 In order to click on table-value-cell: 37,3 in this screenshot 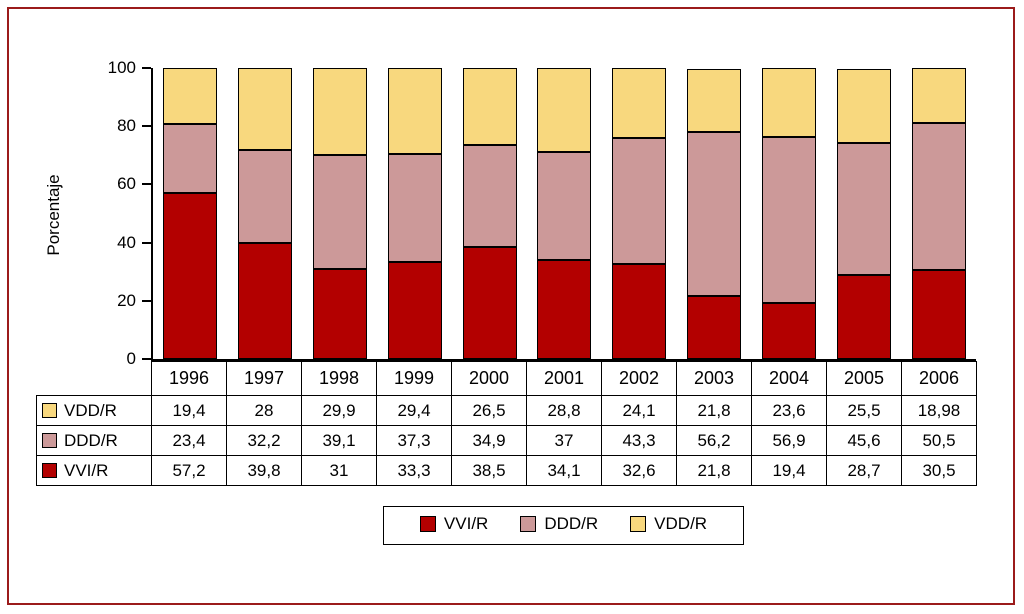, I will do `click(414, 440)`.